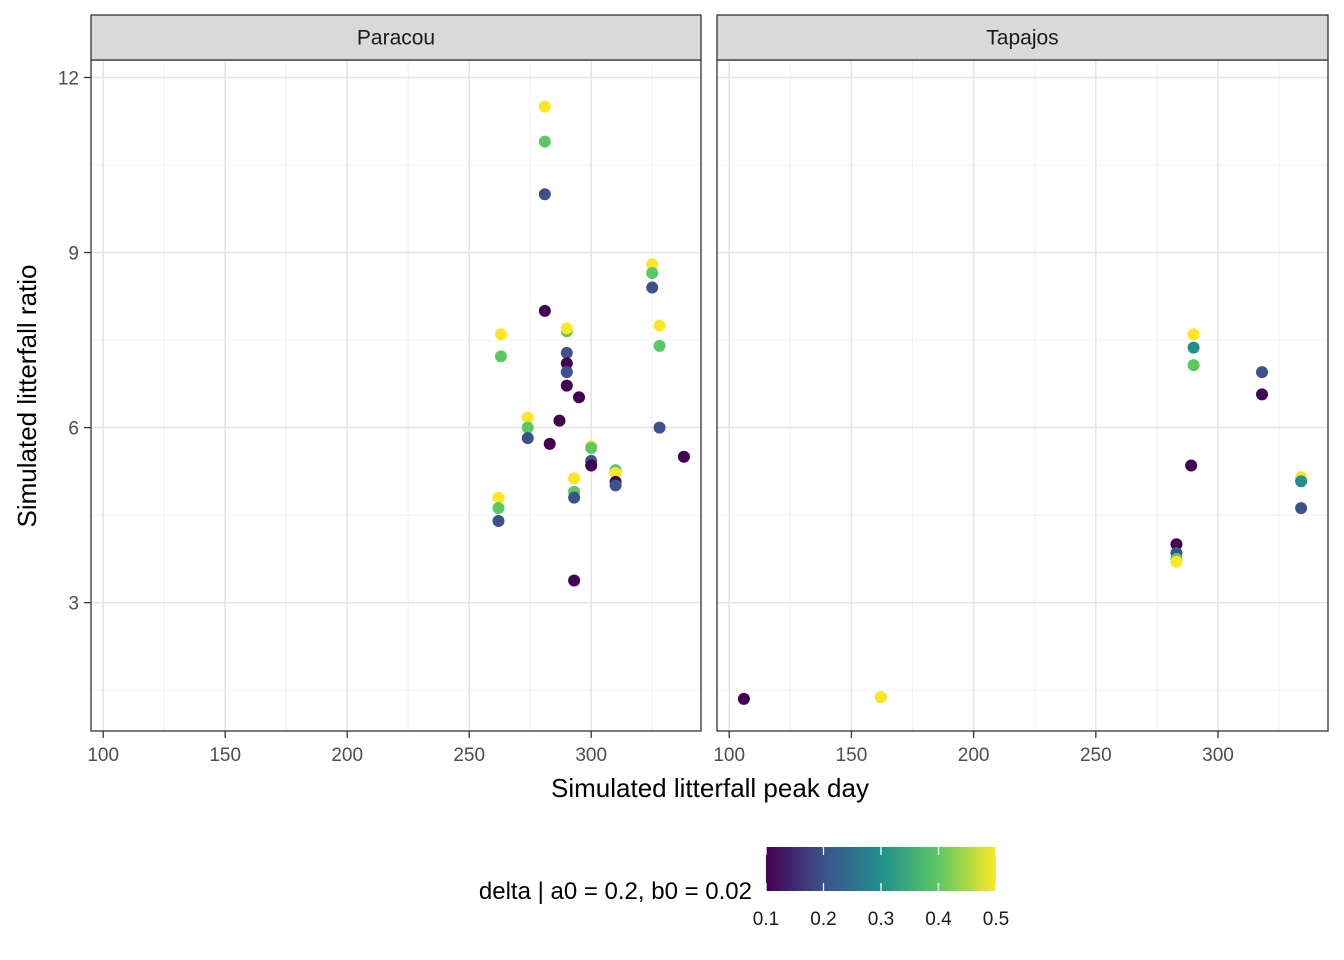 This screenshot has height=960, width=1344. Describe the element at coordinates (615, 891) in the screenshot. I see `legend-title: delta | a0 = 0.2, b0 = 0.02` at that location.